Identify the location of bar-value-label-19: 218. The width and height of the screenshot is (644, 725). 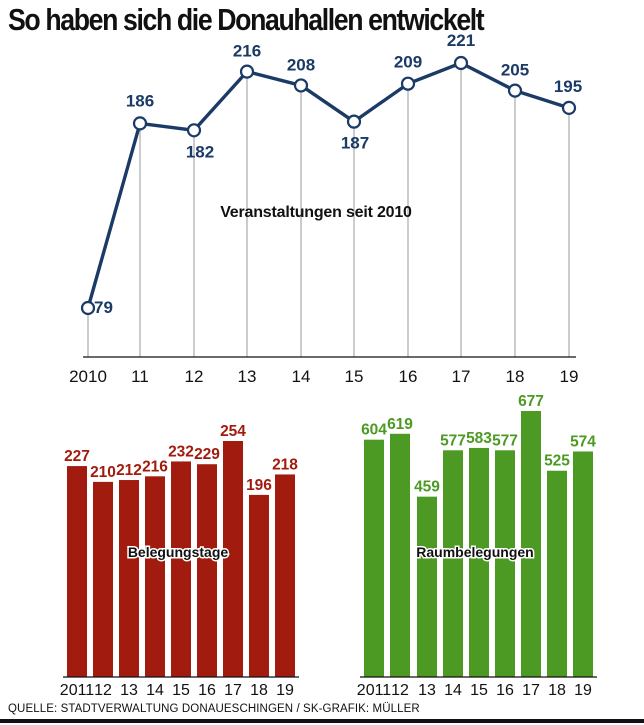
(285, 464).